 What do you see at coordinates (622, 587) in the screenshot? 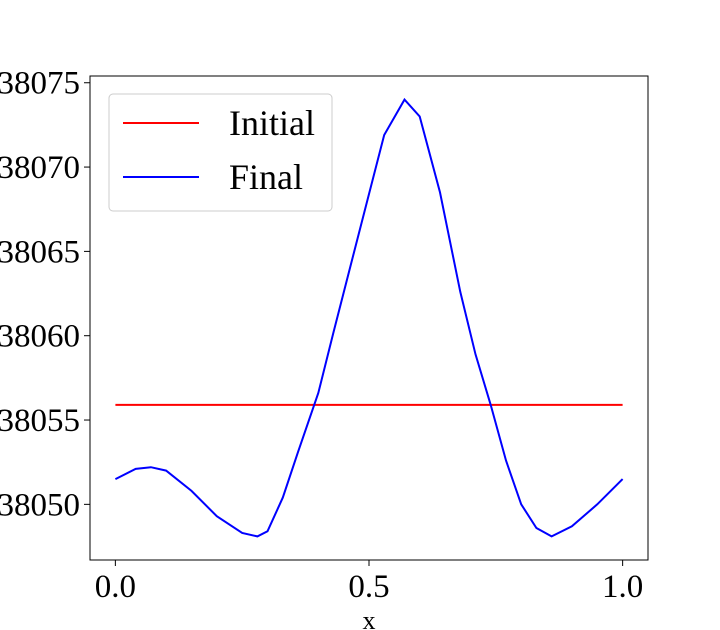
I see `x-tick-label: 1.0` at bounding box center [622, 587].